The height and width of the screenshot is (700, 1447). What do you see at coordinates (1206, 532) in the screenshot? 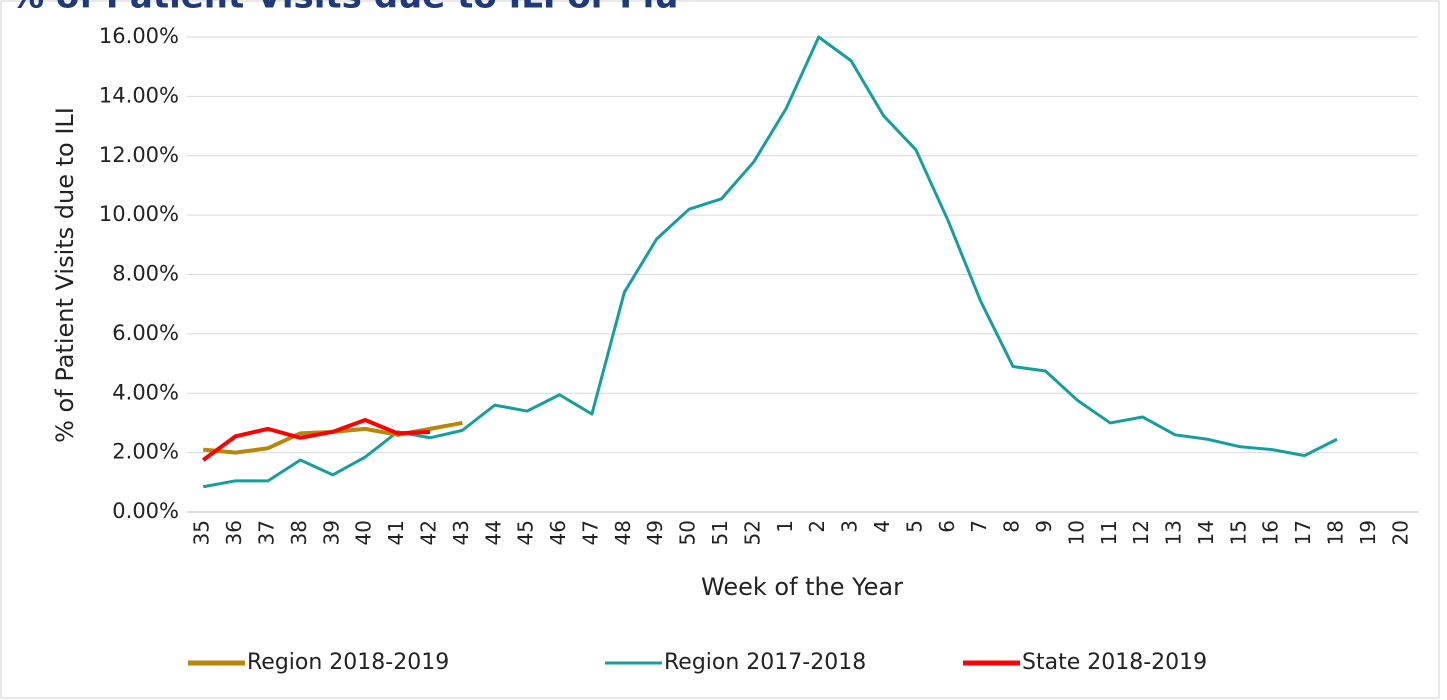
I see `x-tick-label: 14` at bounding box center [1206, 532].